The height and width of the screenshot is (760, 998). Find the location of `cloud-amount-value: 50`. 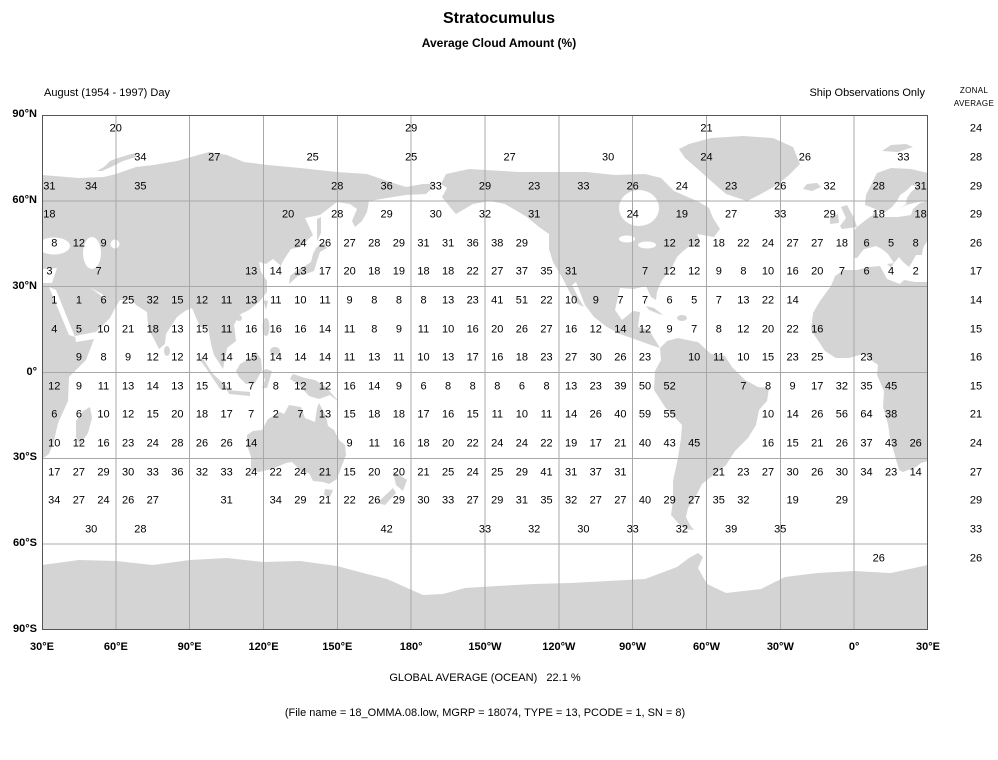

cloud-amount-value: 50 is located at coordinates (645, 386).